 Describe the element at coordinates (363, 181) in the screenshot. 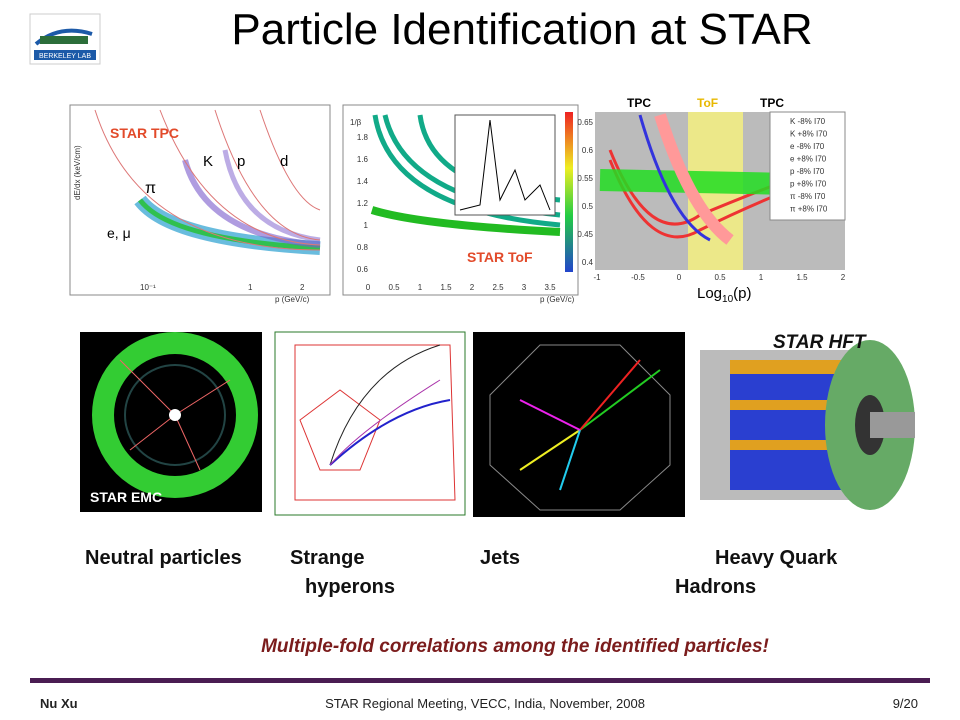

I see `tick-label: 1.4` at that location.